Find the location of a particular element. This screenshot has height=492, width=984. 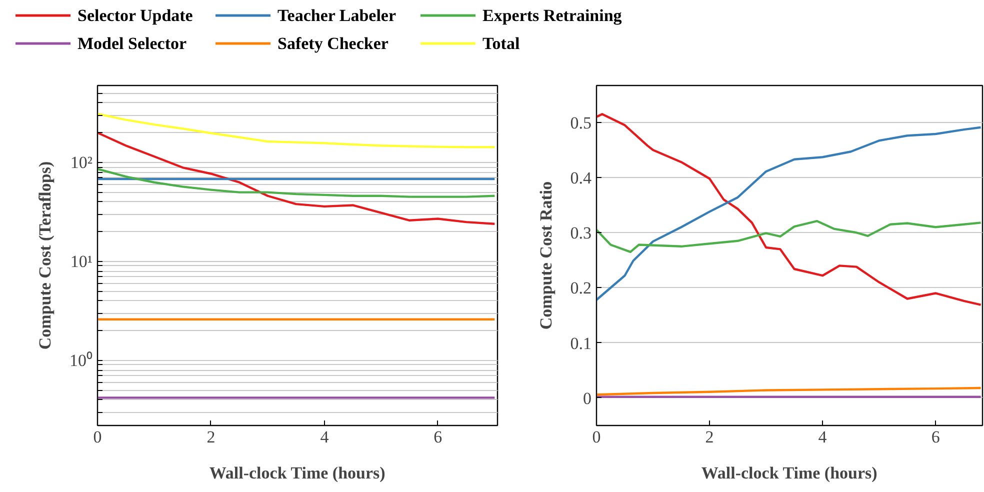

y-tick-label: 0.5 is located at coordinates (581, 122).